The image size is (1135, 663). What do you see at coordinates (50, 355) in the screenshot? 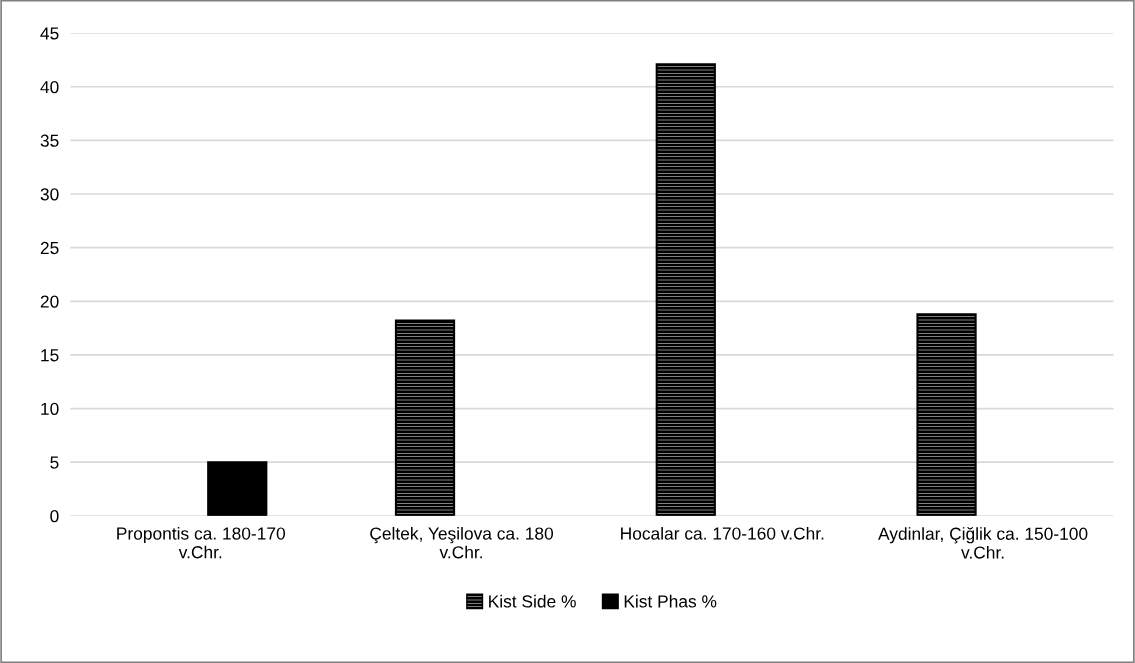
I see `y-tick-label: 15` at bounding box center [50, 355].